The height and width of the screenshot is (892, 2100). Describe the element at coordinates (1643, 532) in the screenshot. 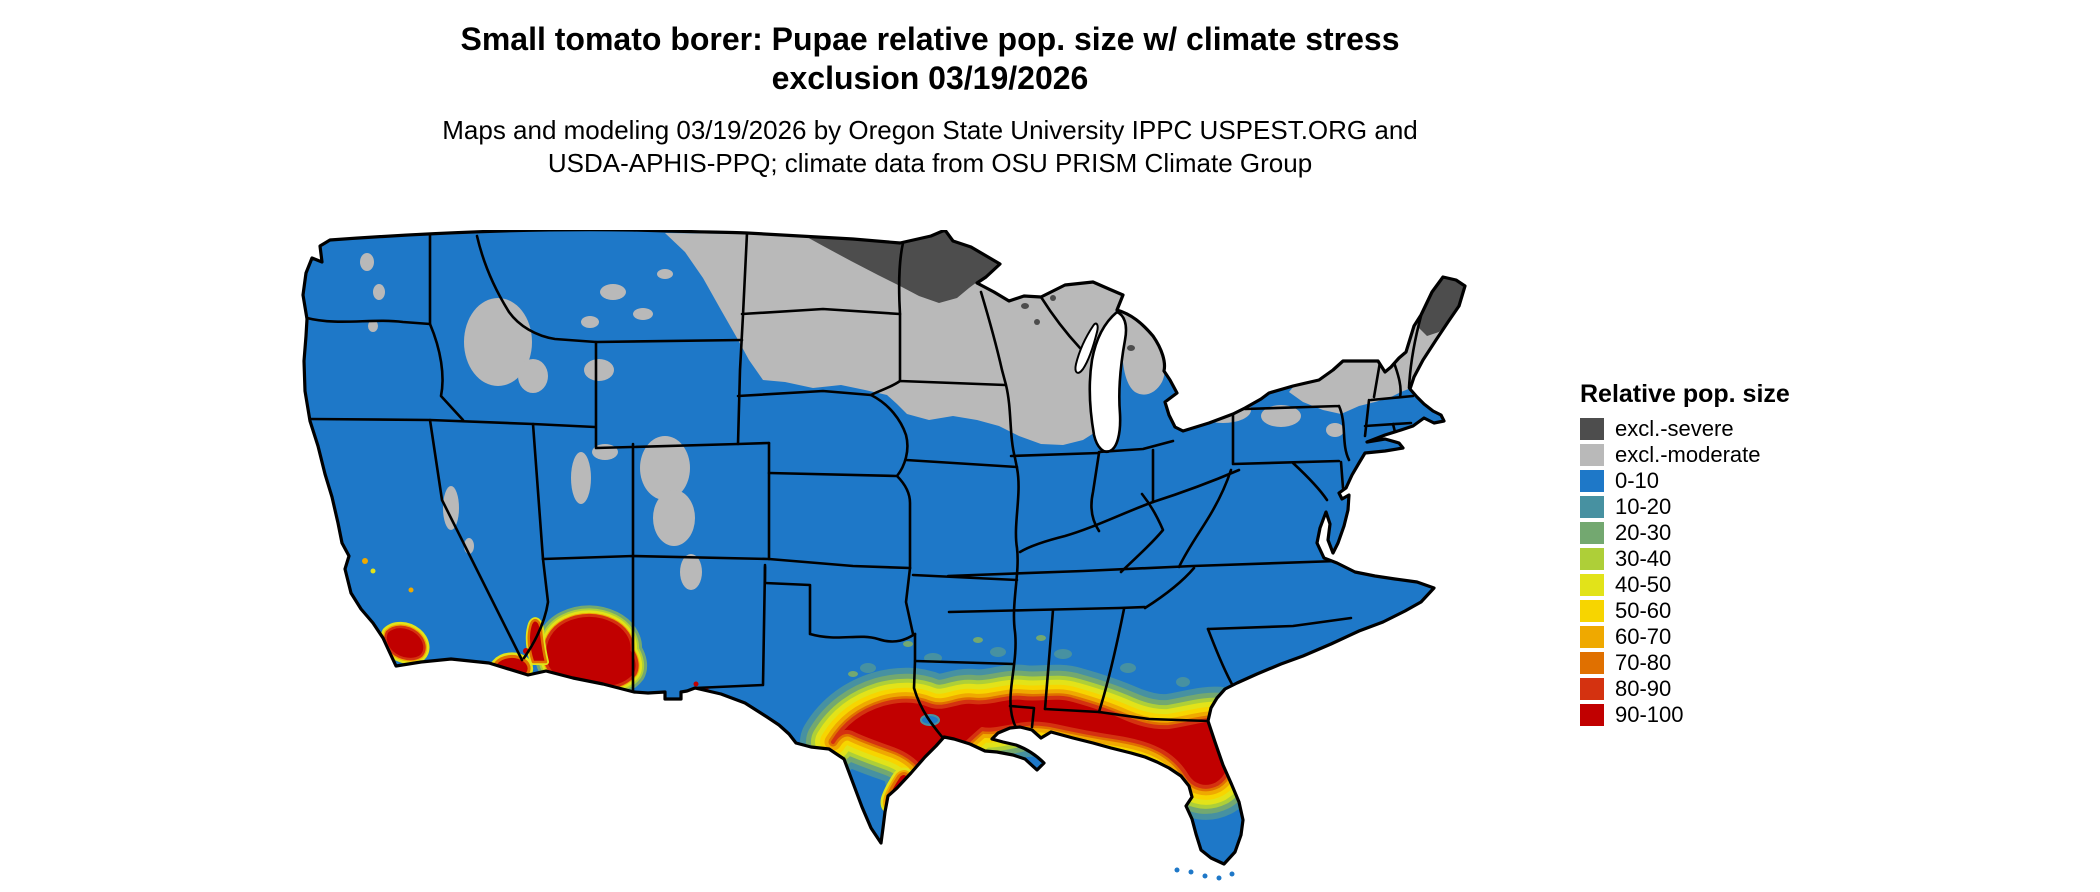

I see `legend-item-label: 20-30` at that location.